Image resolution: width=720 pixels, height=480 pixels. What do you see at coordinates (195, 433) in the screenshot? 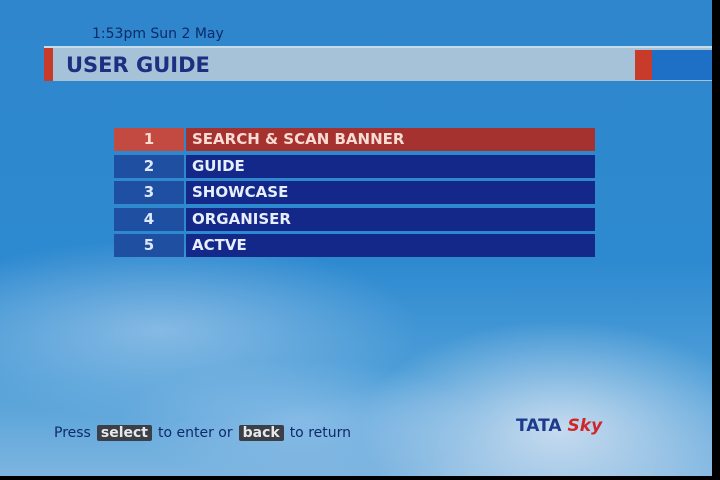
I see `help-enter: to enter or` at bounding box center [195, 433].